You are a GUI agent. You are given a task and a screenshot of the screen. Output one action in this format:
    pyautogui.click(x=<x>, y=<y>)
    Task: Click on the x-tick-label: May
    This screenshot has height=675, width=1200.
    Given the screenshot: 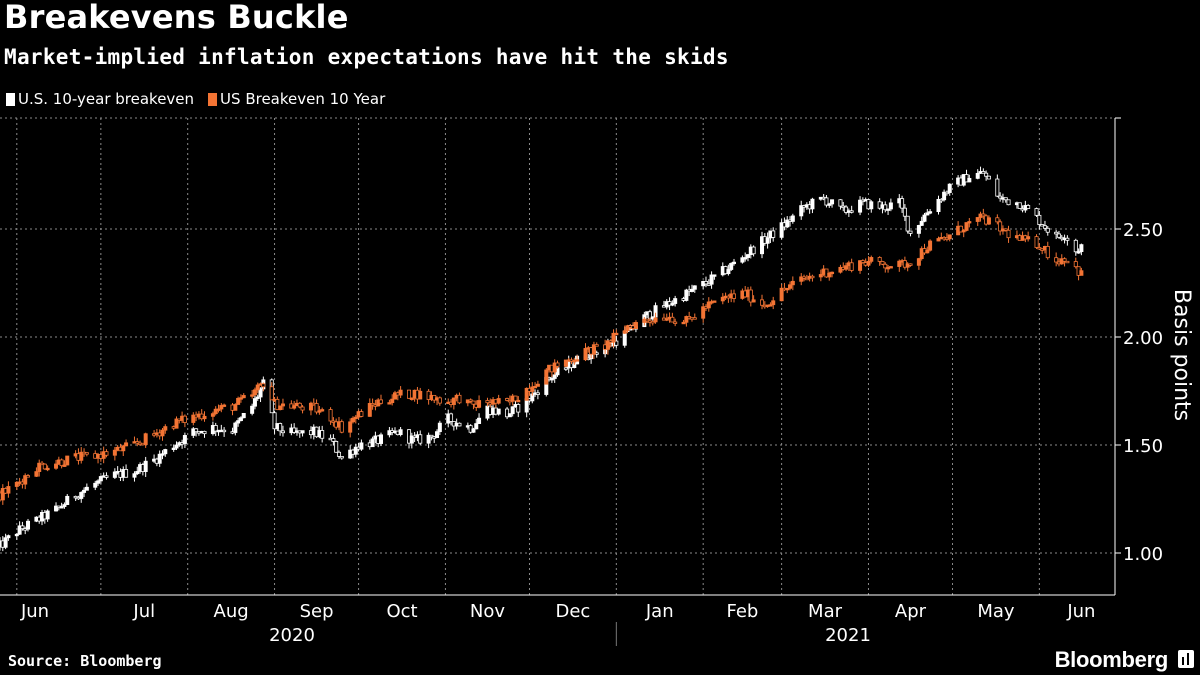 What is the action you would take?
    pyautogui.click(x=996, y=611)
    